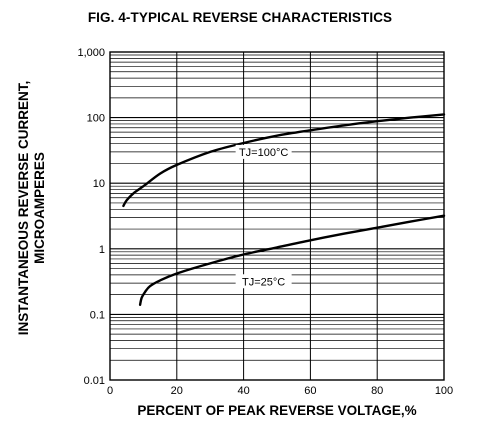  Describe the element at coordinates (96, 119) in the screenshot. I see `y-tick-label: 100` at that location.